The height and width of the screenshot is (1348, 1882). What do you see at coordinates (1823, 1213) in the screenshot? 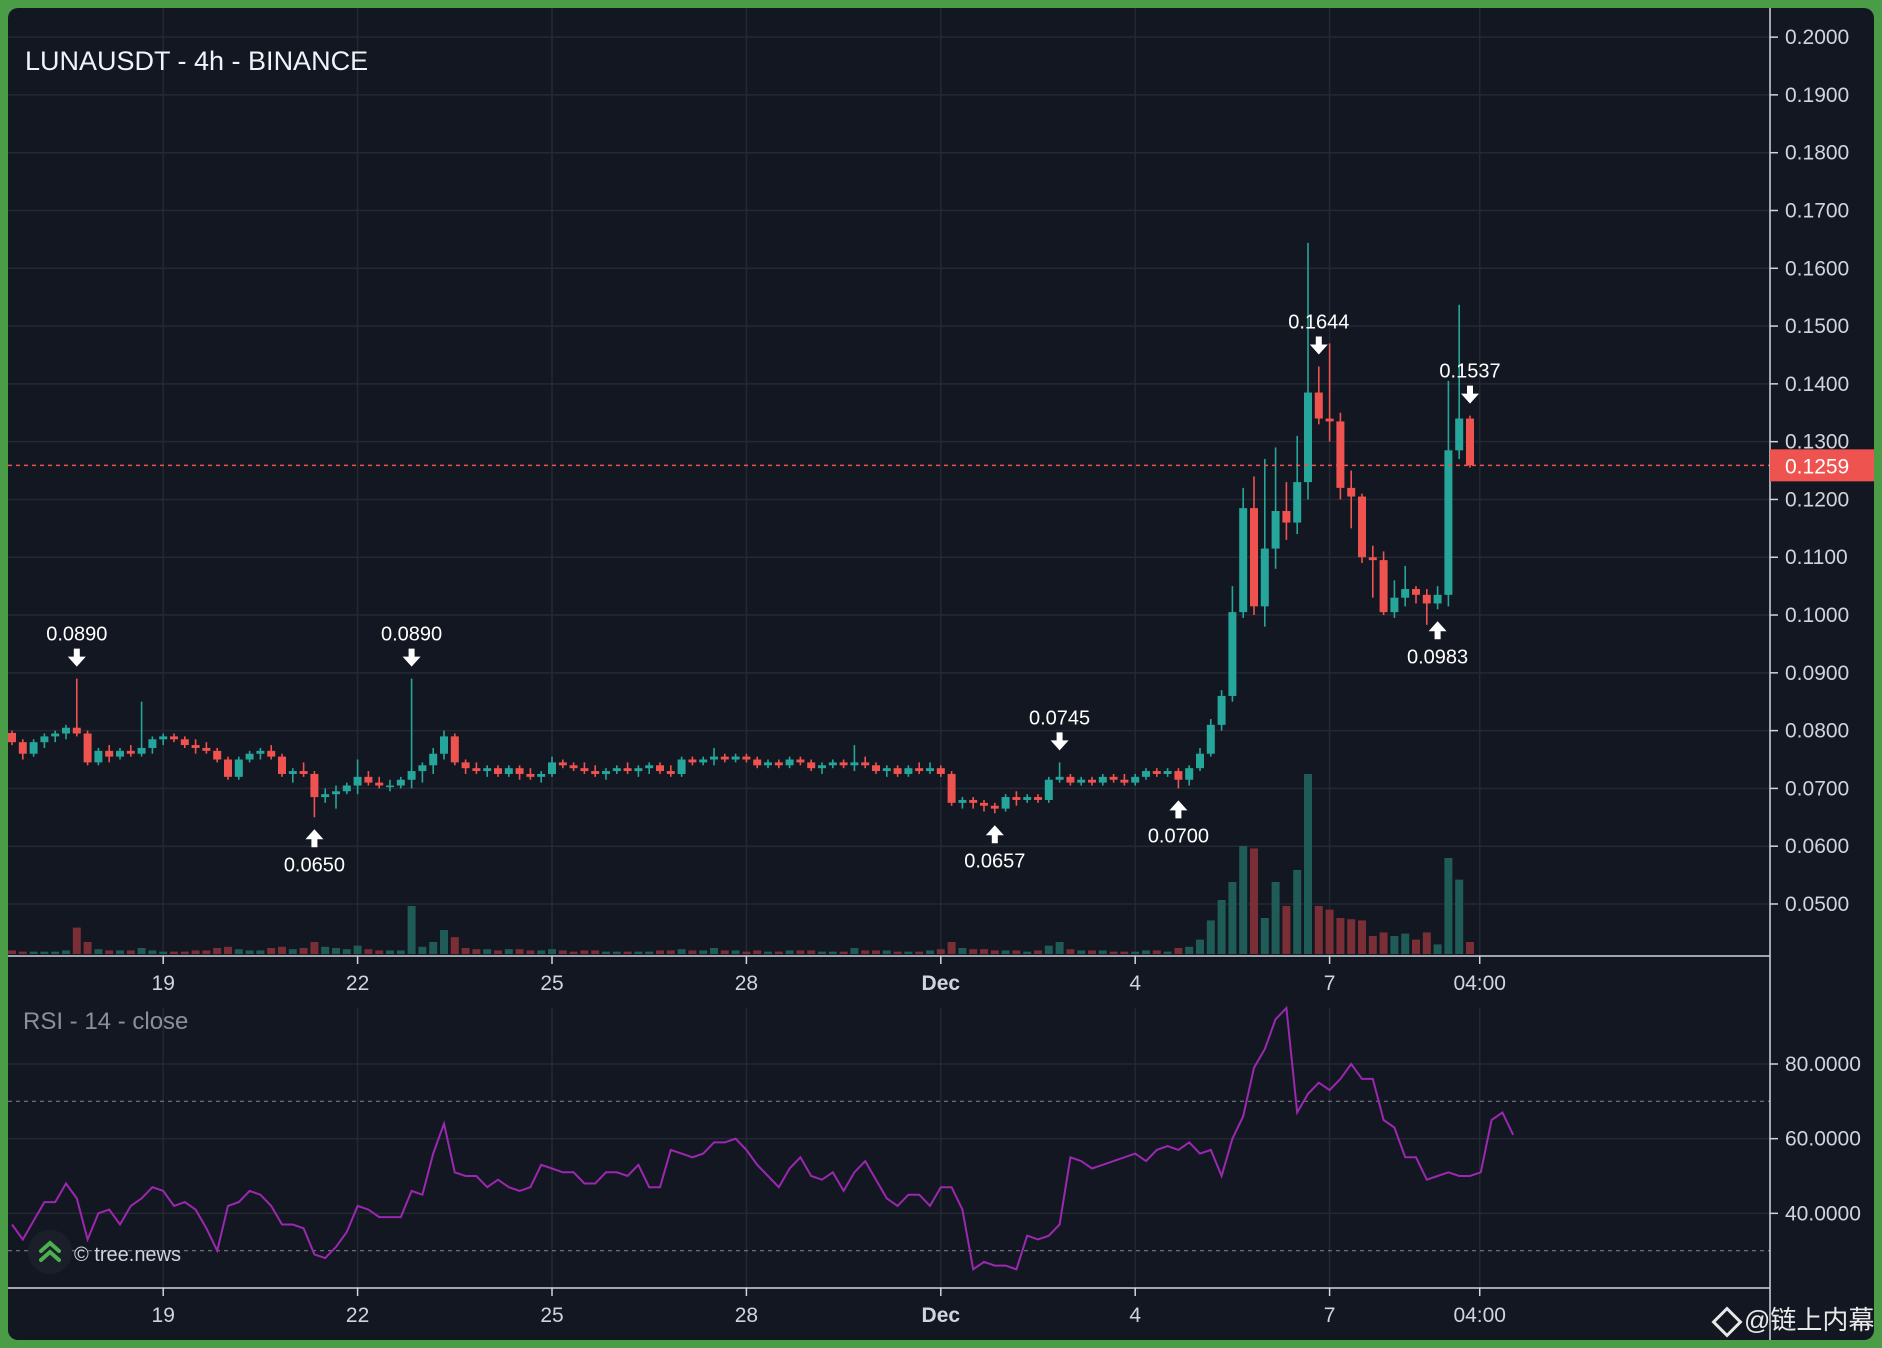
I see `y-tick-label: 40.0000` at bounding box center [1823, 1213].